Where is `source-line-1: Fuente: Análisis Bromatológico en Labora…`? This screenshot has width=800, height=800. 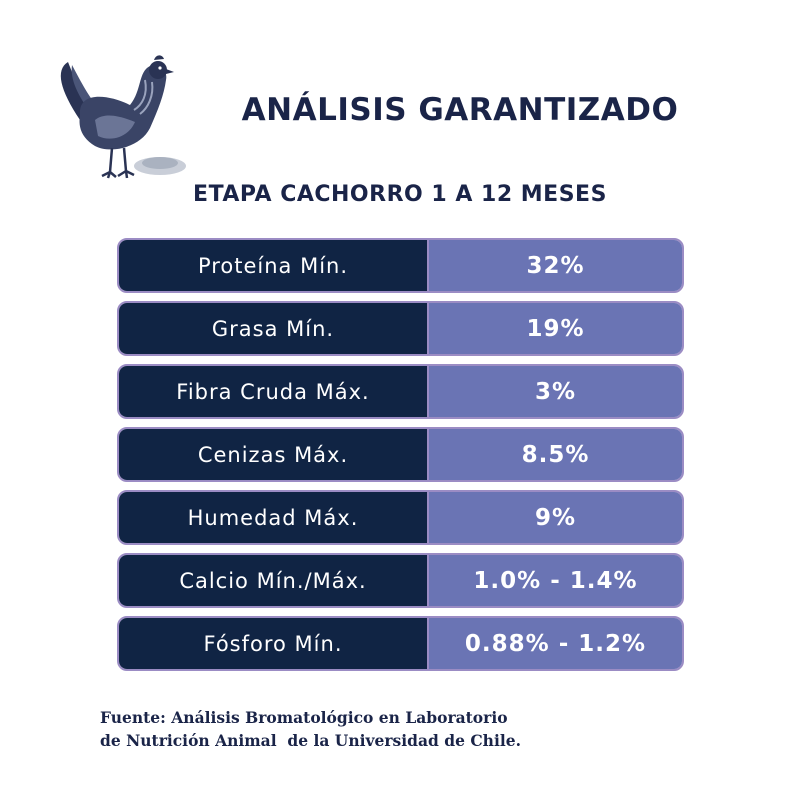 source-line-1: Fuente: Análisis Bromatológico en Labora… is located at coordinates (304, 717).